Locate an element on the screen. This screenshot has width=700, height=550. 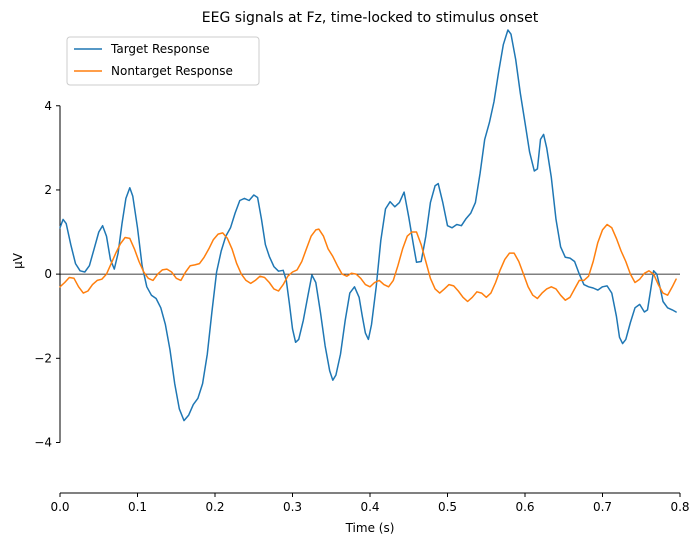
x-tick-label: 0.7 is located at coordinates (602, 507).